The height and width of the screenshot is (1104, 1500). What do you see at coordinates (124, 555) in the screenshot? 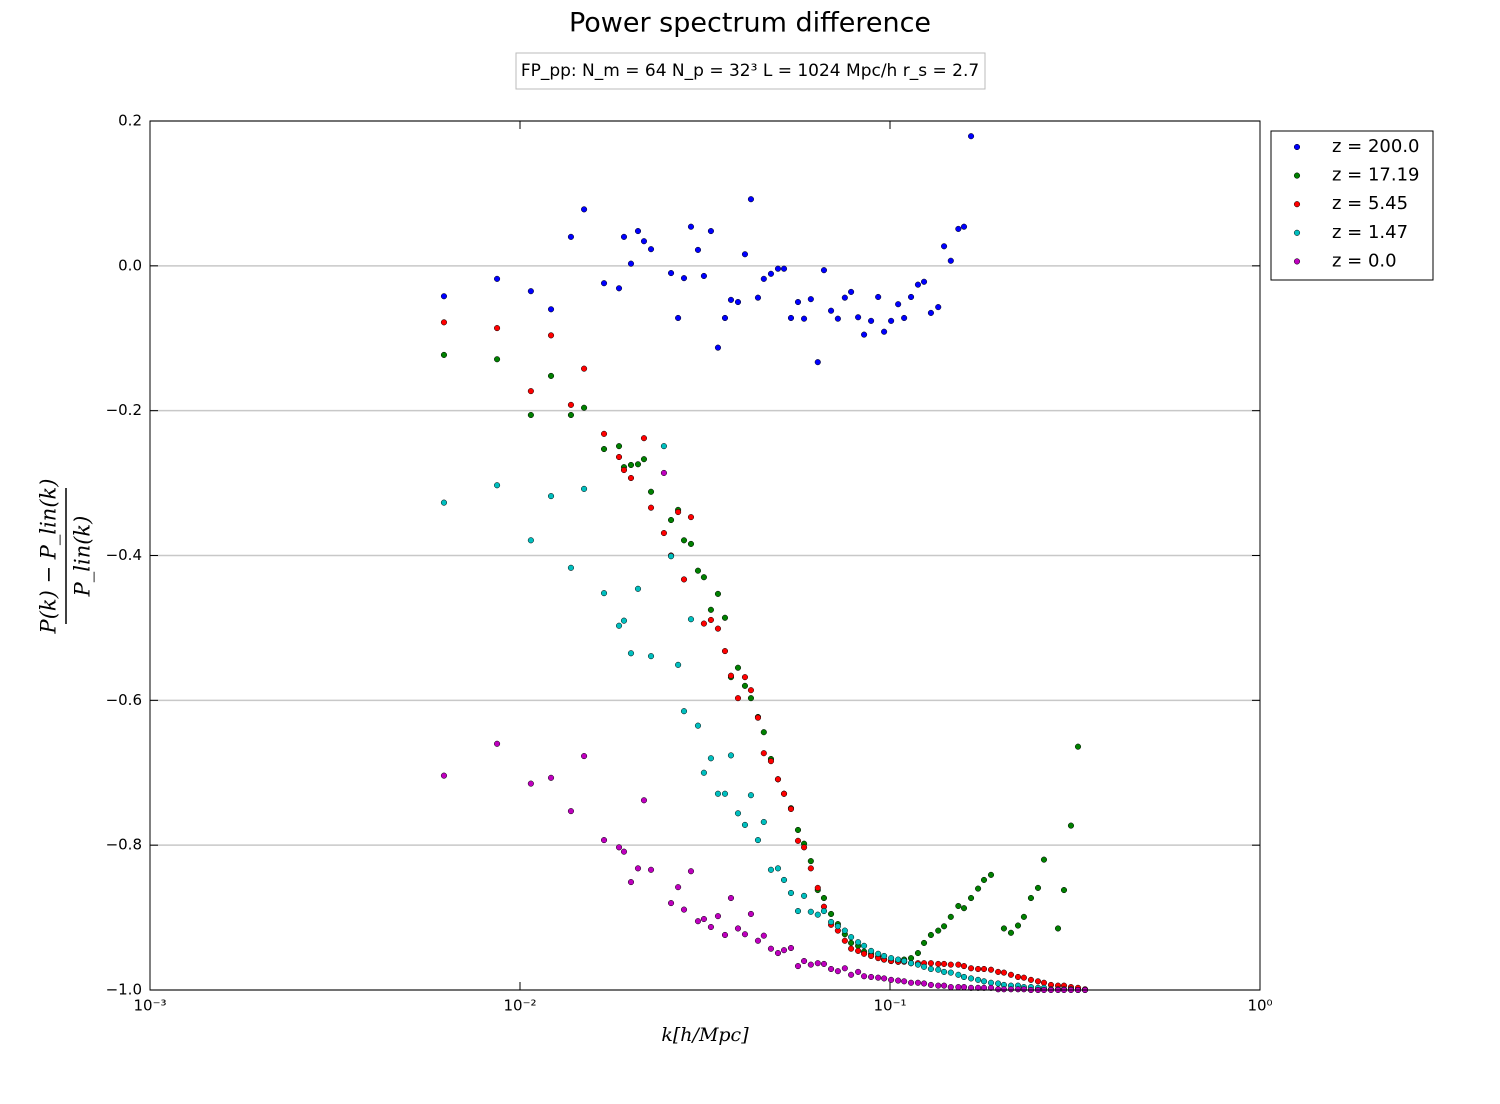
I see `y-tick-label: −0.4` at bounding box center [124, 555].